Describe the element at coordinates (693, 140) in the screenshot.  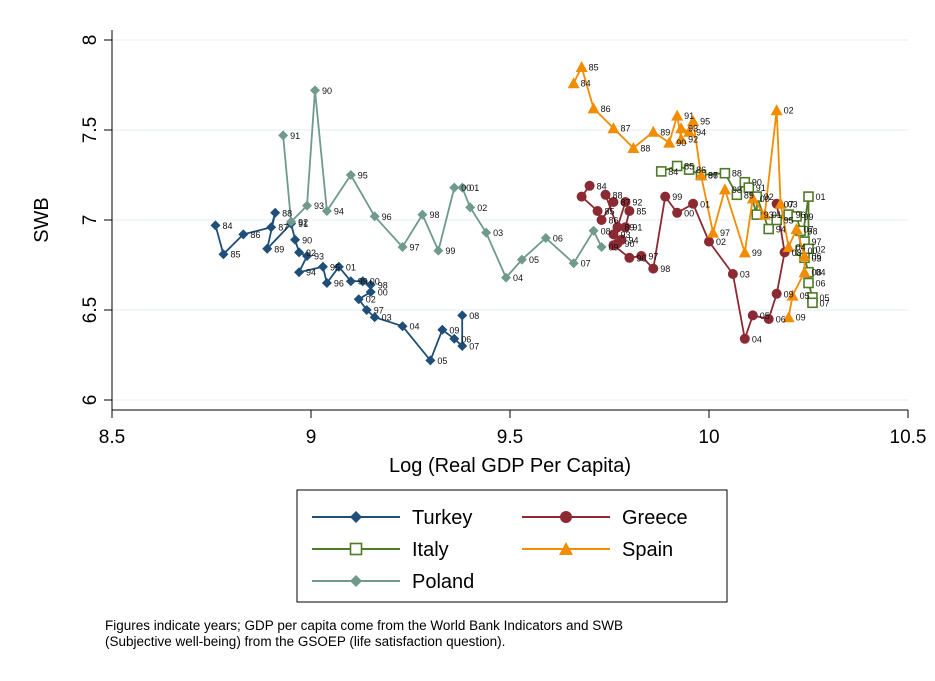
I see `point-label-spain-8: 92` at that location.